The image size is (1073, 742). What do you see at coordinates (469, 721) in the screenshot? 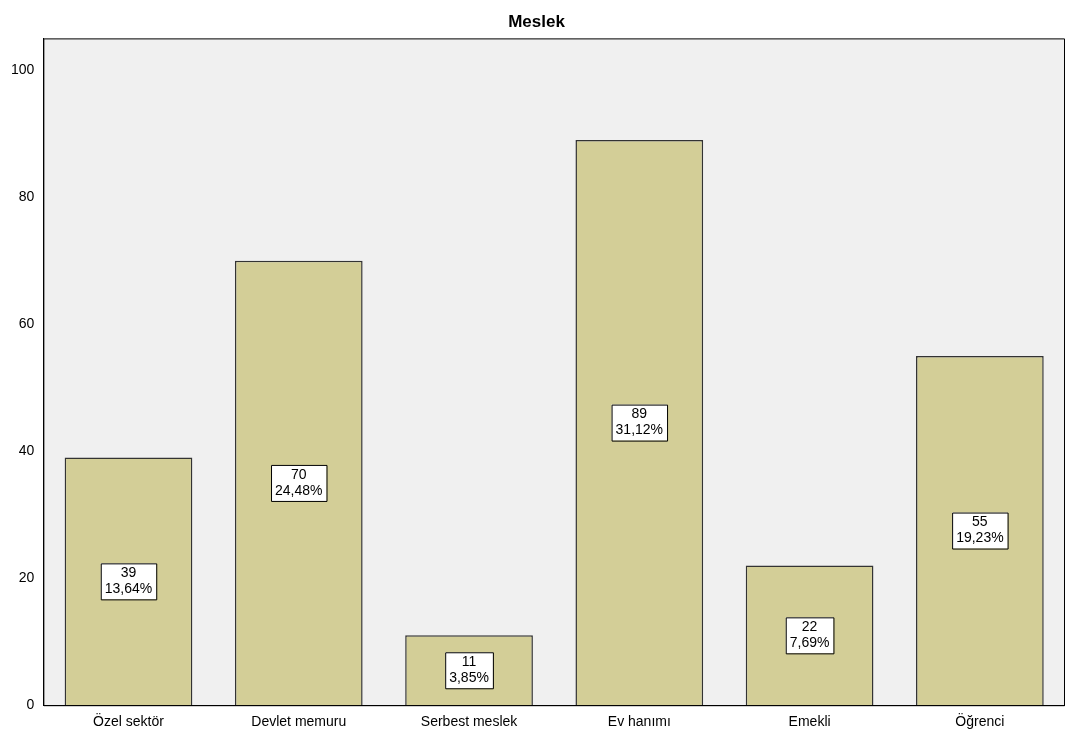
I see `x-tick-label: Serbest meslek` at bounding box center [469, 721].